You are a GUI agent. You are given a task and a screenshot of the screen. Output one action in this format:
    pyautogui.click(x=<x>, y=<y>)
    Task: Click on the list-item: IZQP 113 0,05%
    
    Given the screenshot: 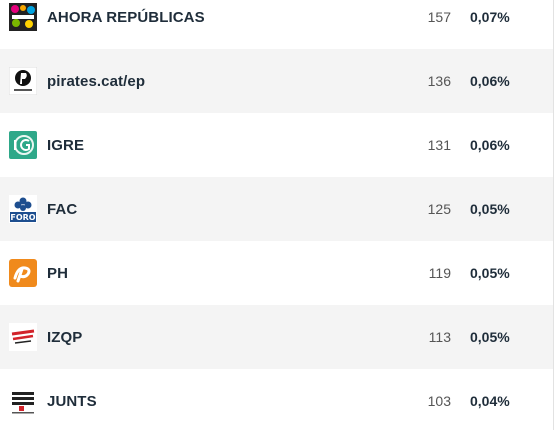 What is the action you would take?
    pyautogui.click(x=276, y=337)
    